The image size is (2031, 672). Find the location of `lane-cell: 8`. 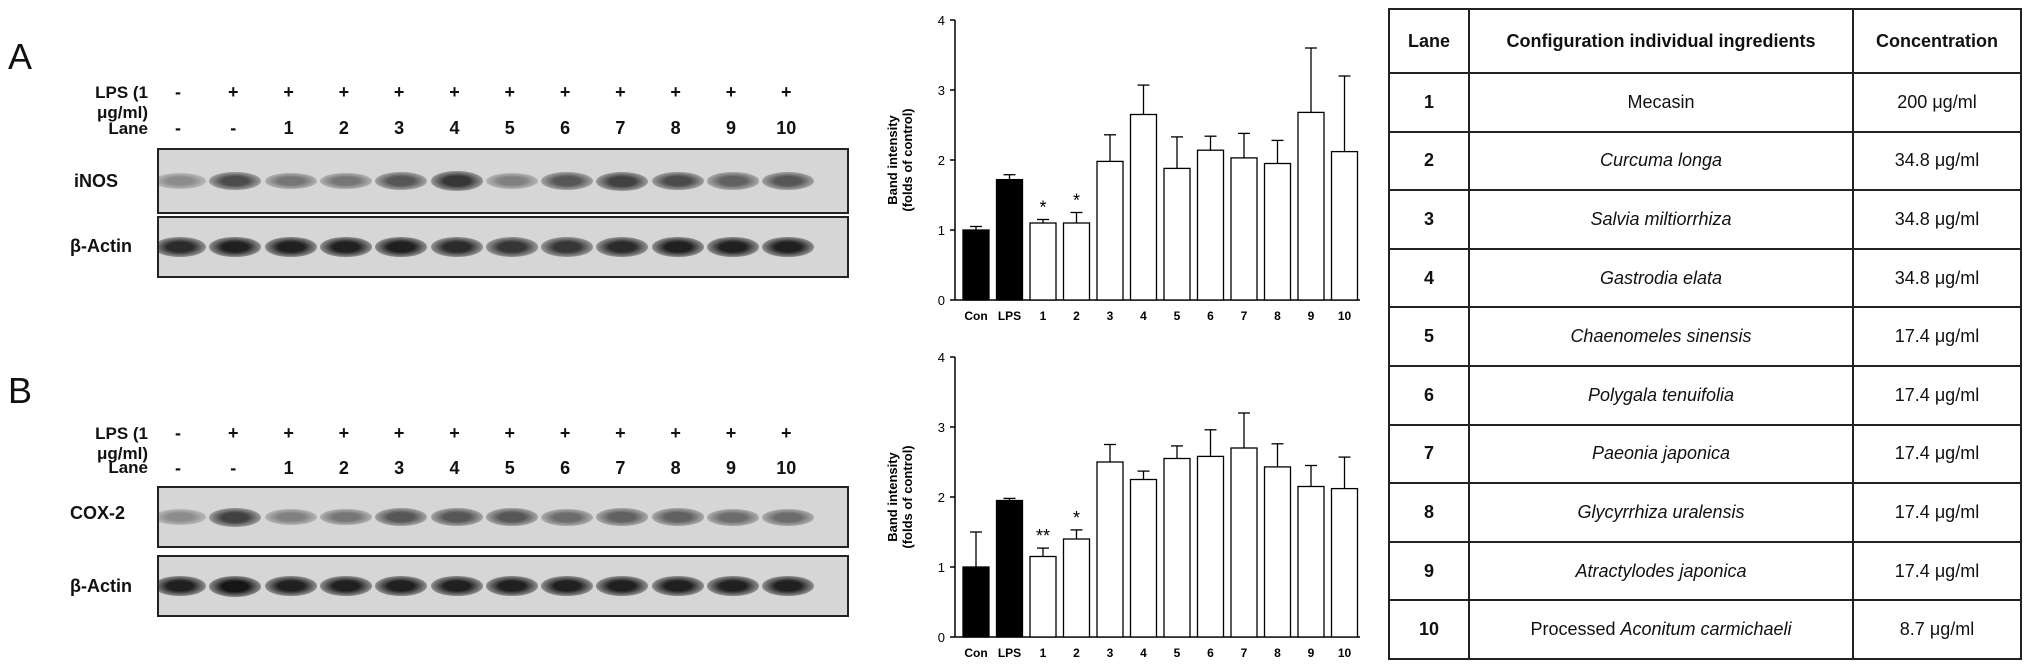

lane-cell: 8 is located at coordinates (1429, 512).